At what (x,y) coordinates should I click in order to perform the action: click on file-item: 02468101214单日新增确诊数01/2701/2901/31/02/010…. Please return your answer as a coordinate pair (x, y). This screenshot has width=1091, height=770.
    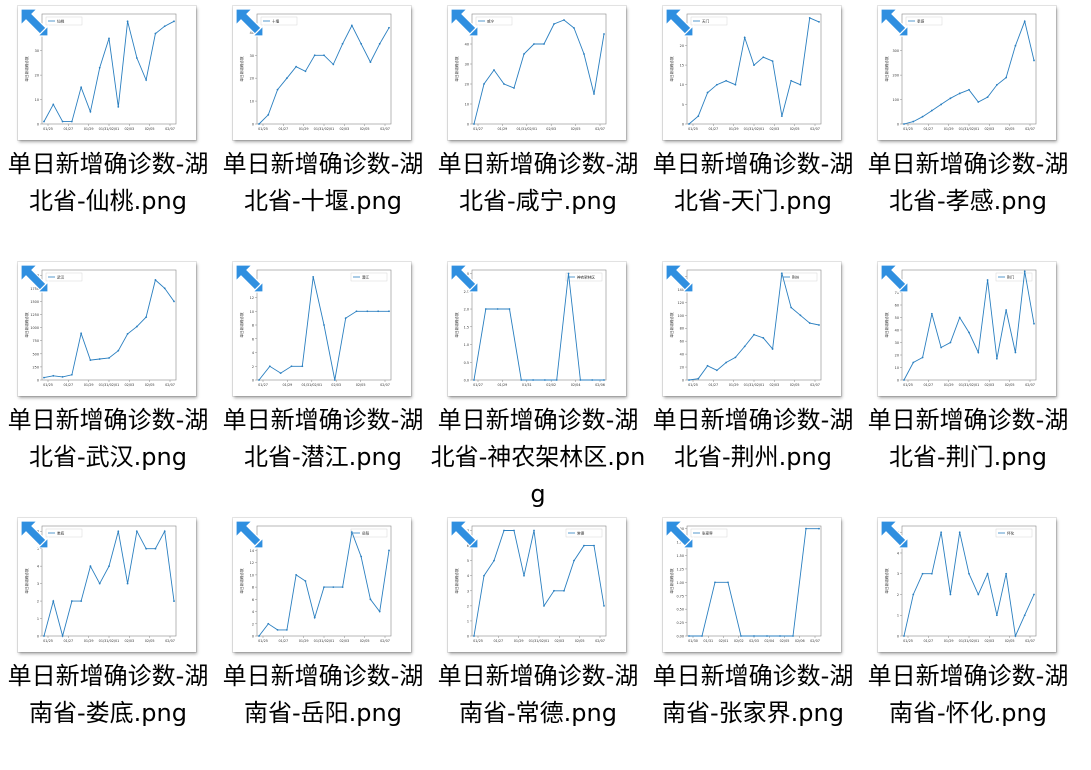
    Looking at the image, I should click on (323, 384).